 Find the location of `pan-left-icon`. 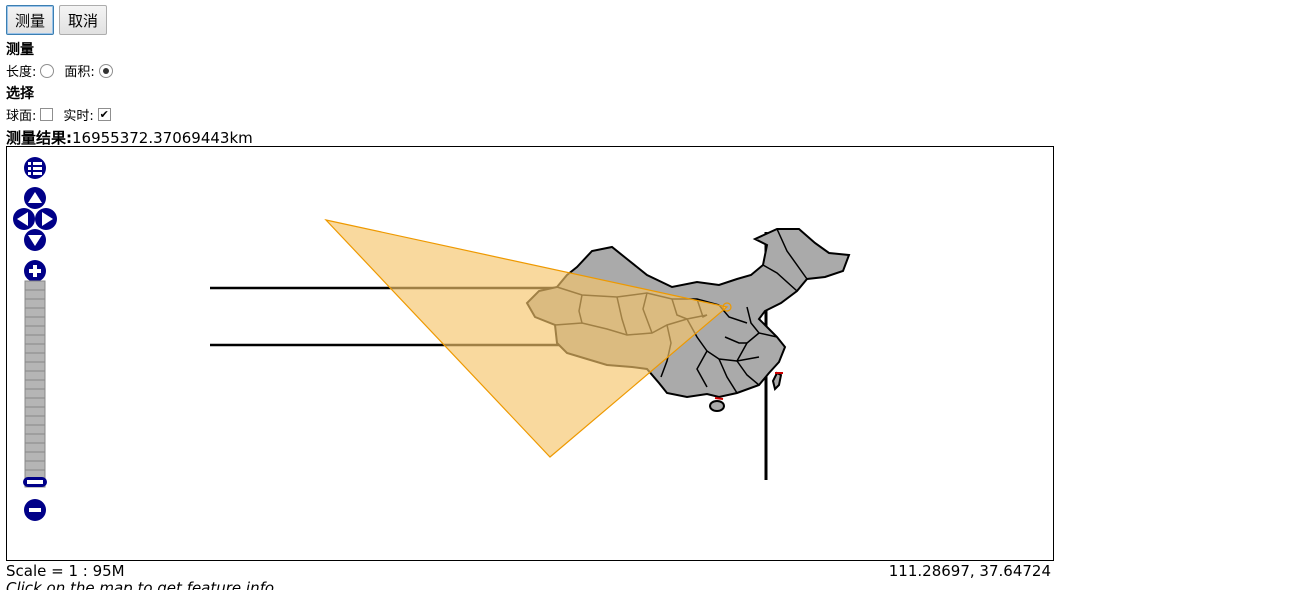

pan-left-icon is located at coordinates (24, 219).